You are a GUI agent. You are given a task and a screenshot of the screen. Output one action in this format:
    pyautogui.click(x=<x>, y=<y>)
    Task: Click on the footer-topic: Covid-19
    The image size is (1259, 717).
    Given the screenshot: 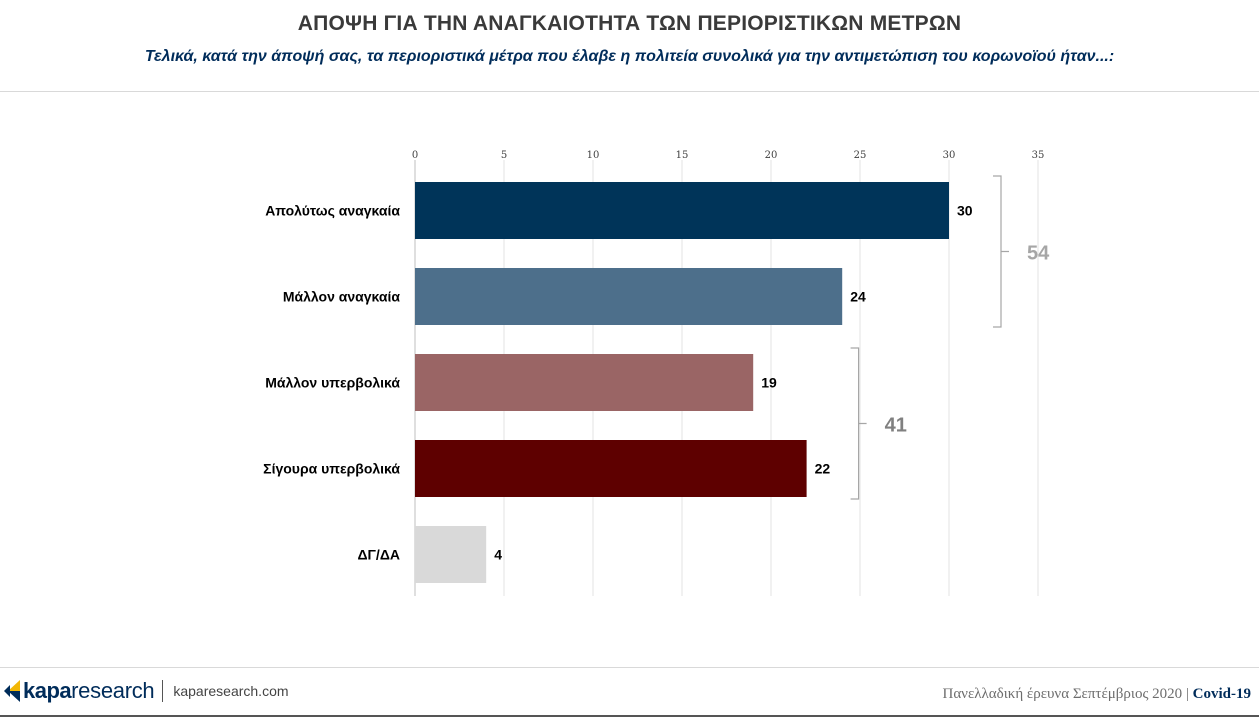 What is the action you would take?
    pyautogui.click(x=1221, y=694)
    